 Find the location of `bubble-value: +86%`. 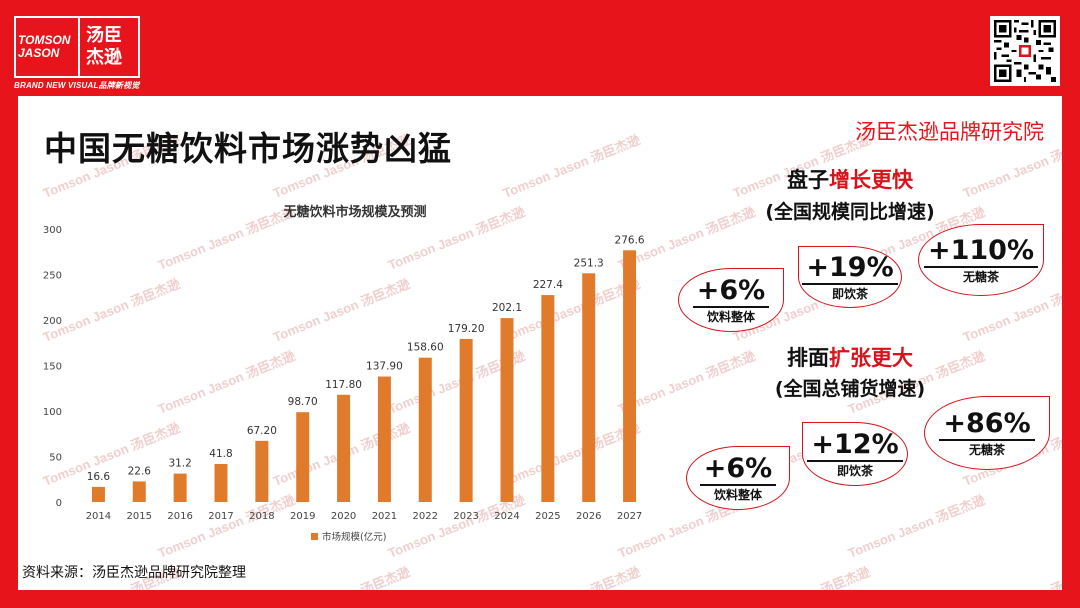

bubble-value: +86% is located at coordinates (987, 424).